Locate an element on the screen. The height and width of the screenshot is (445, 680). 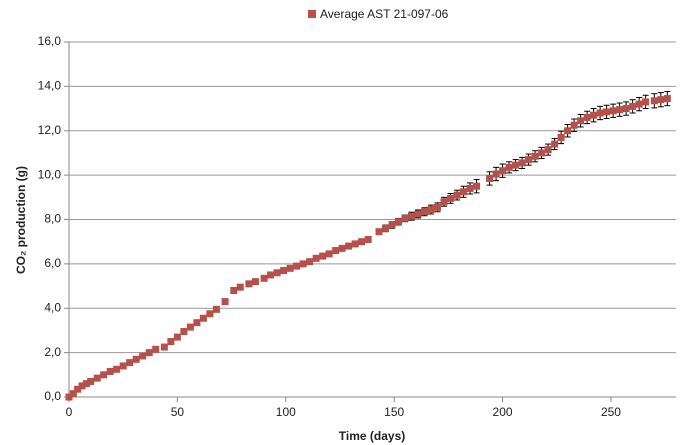
y-tick-label: 10,0 is located at coordinates (50, 174).